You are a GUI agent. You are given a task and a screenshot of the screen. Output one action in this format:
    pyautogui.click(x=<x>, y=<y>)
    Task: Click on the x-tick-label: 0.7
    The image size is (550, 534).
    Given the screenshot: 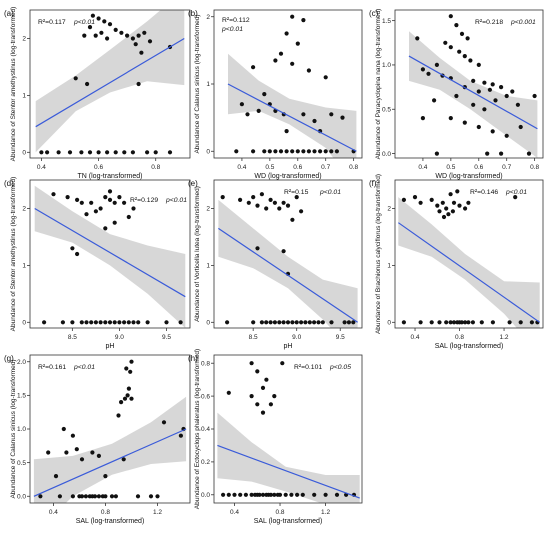 What is the action you would take?
    pyautogui.click(x=325, y=167)
    